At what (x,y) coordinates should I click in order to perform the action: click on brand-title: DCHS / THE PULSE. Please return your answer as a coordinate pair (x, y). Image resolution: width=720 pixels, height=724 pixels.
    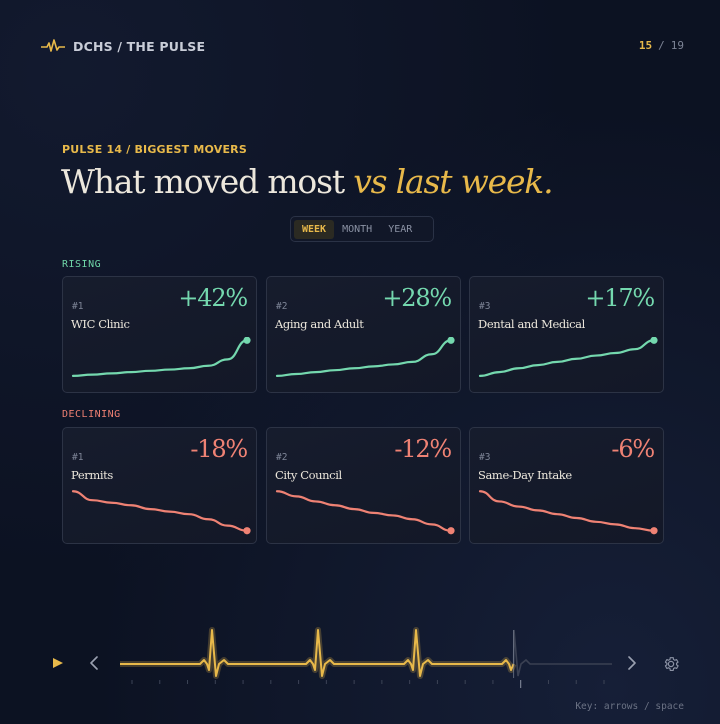
    Looking at the image, I should click on (139, 46).